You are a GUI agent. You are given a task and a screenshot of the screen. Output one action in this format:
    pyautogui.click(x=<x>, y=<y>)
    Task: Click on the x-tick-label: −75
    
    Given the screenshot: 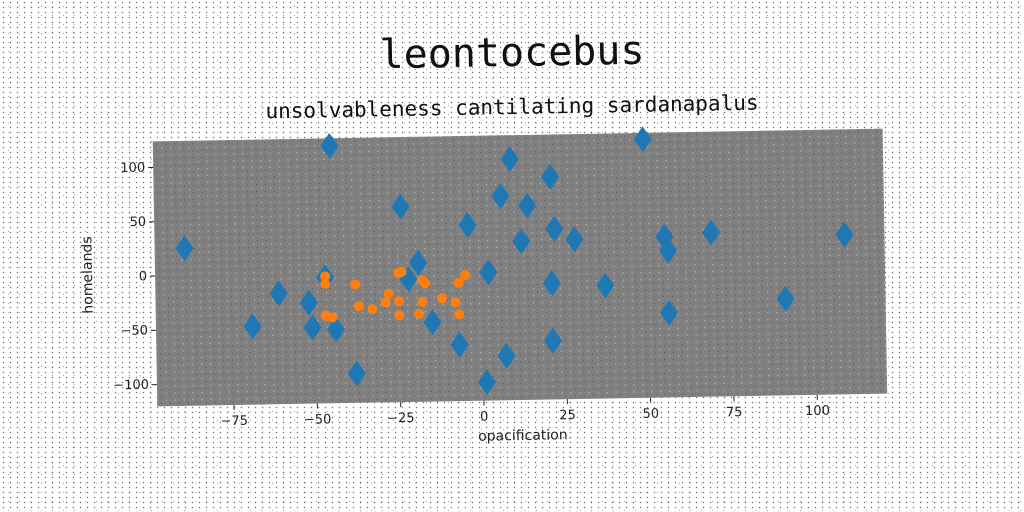 What is the action you would take?
    pyautogui.click(x=234, y=421)
    